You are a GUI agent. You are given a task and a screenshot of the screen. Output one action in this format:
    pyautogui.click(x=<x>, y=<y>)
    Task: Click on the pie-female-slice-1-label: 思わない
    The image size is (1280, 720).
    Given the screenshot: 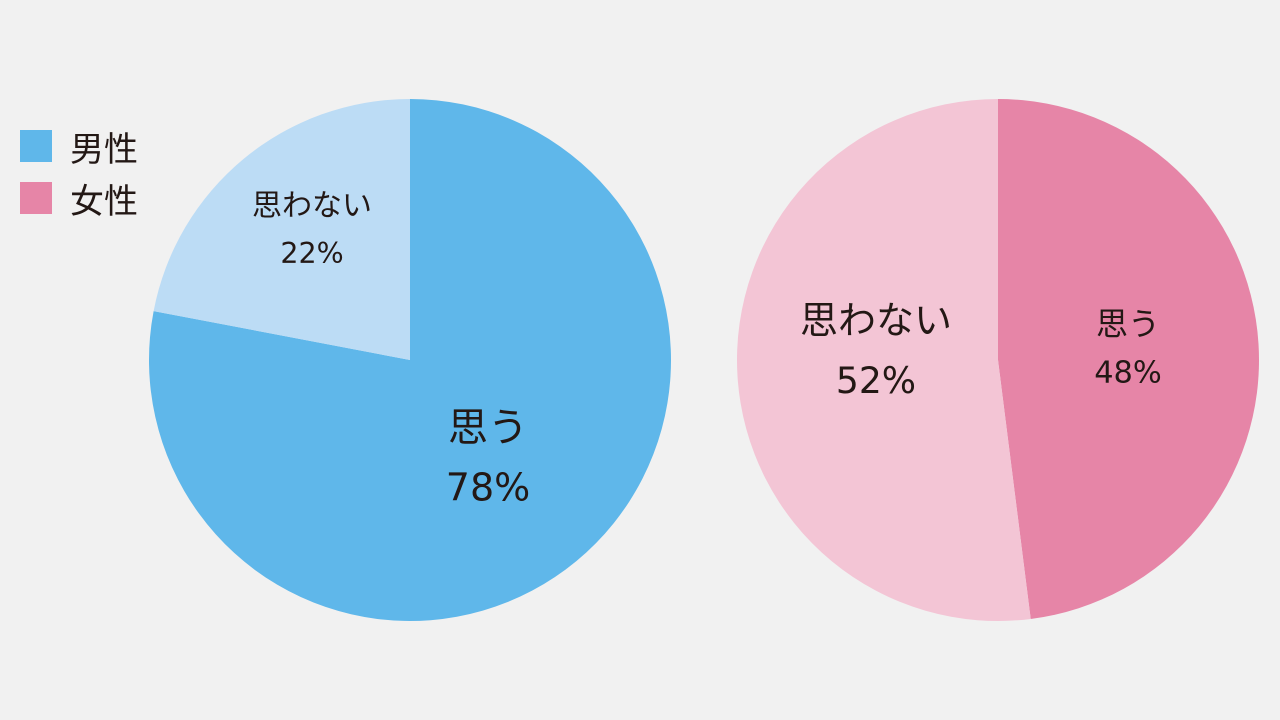 What is the action you would take?
    pyautogui.click(x=876, y=321)
    